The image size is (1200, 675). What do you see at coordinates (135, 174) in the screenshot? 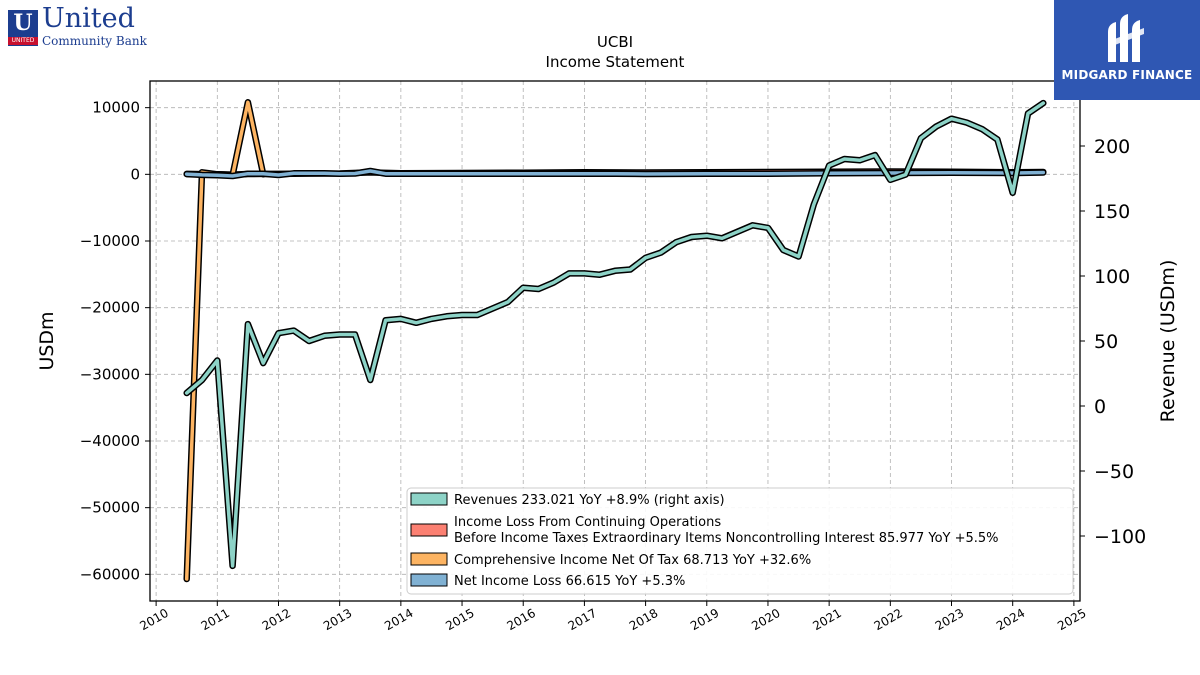
I see `y-tick-label: 0` at bounding box center [135, 174].